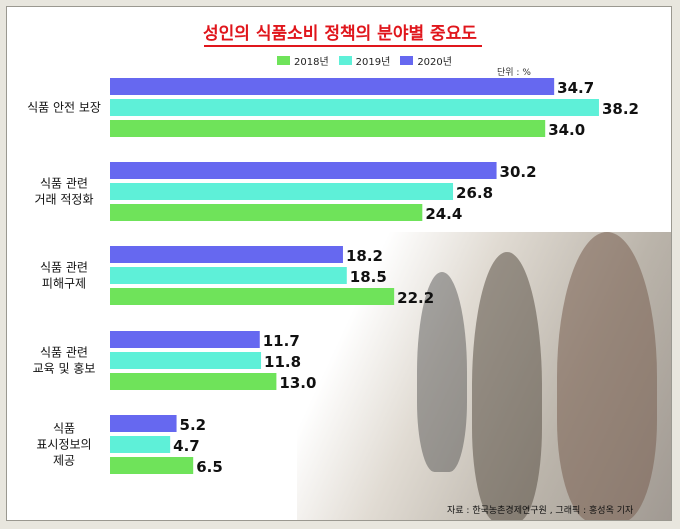  I want to click on title-underline, so click(343, 46).